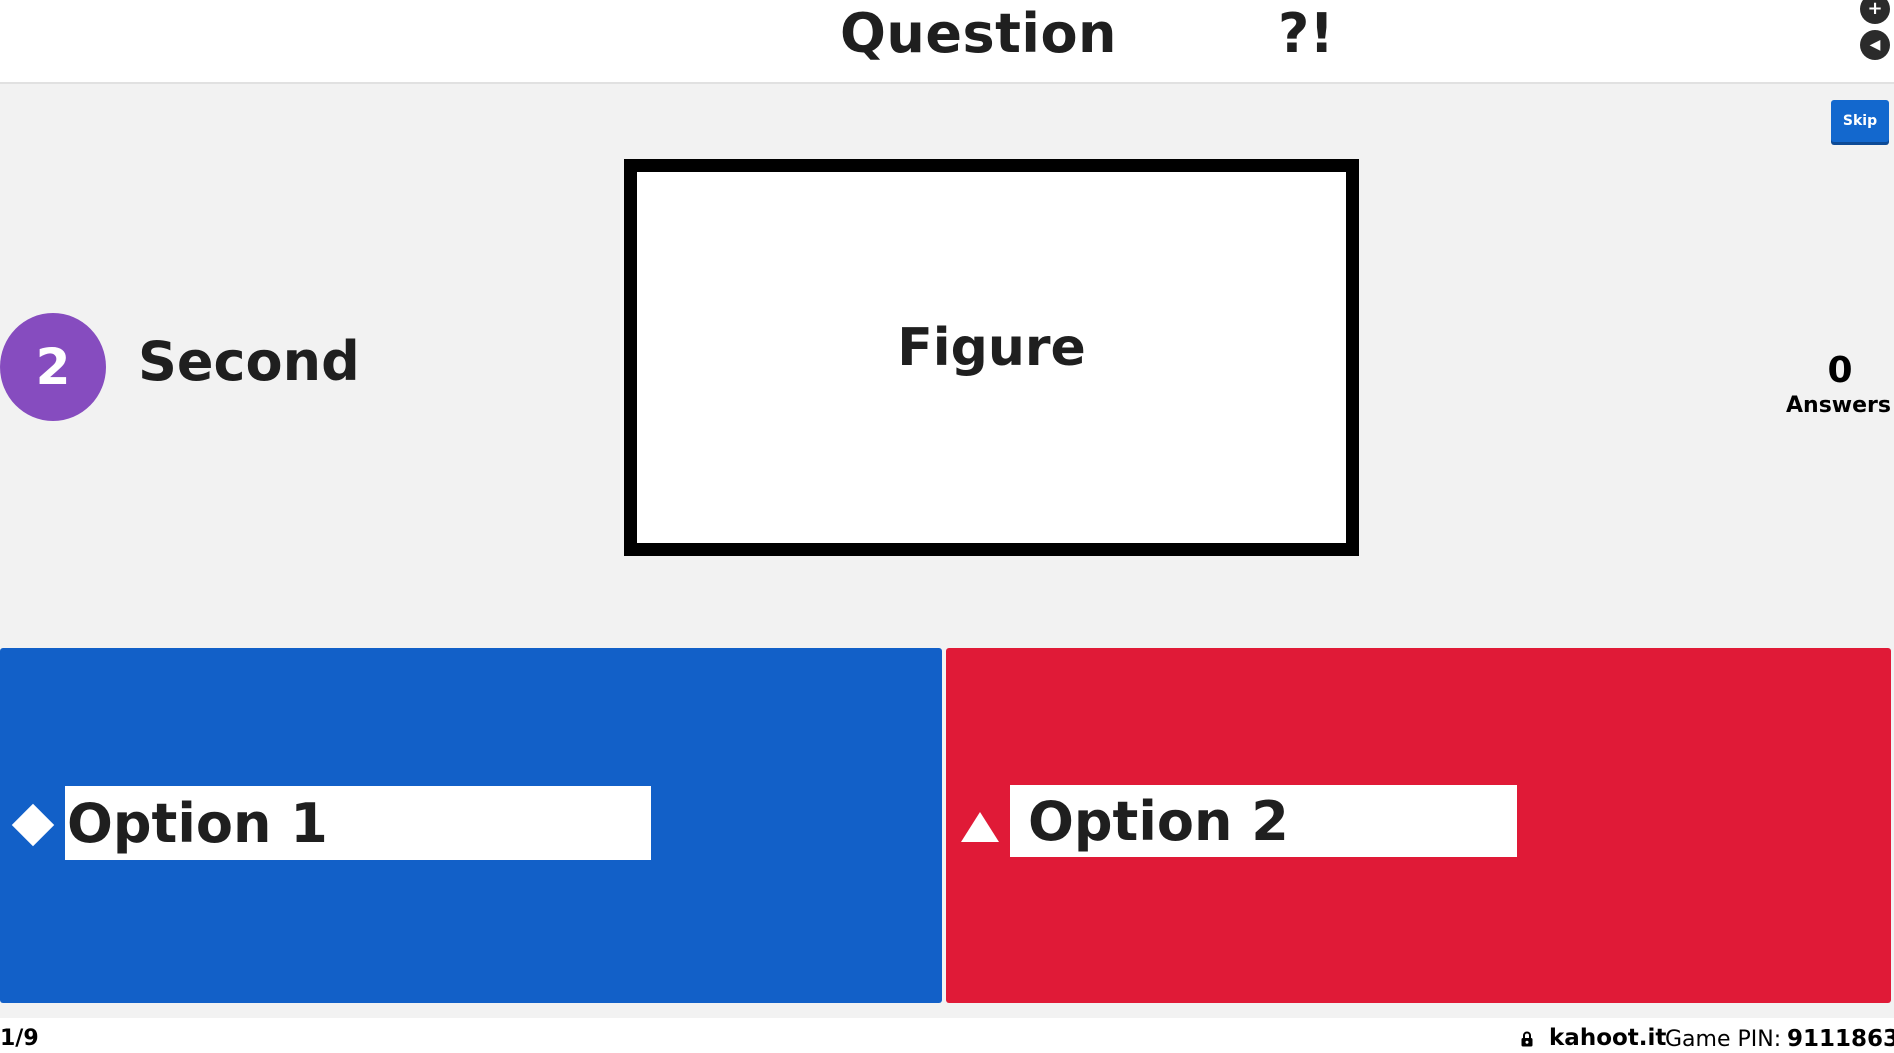 The height and width of the screenshot is (1053, 1894). I want to click on skip-button: Skip, so click(1860, 121).